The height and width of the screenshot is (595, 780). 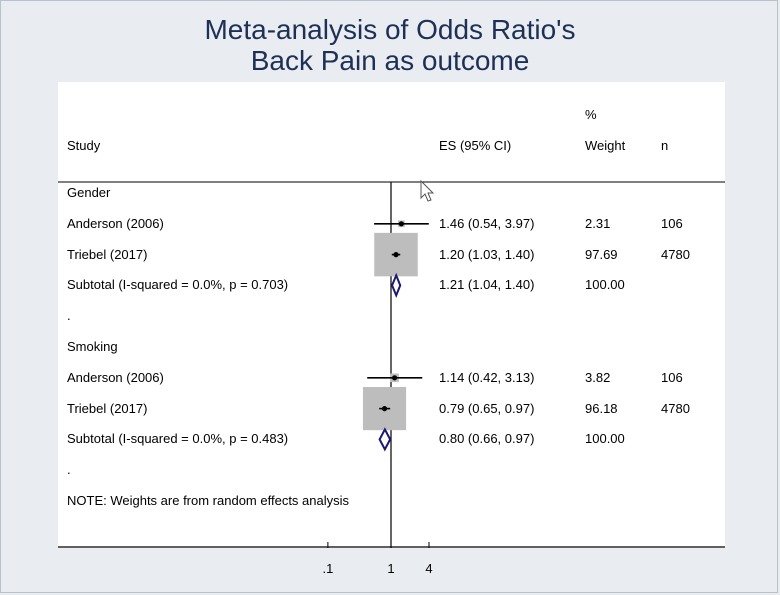 What do you see at coordinates (601, 408) in the screenshot?
I see `weight-text: 96.18` at bounding box center [601, 408].